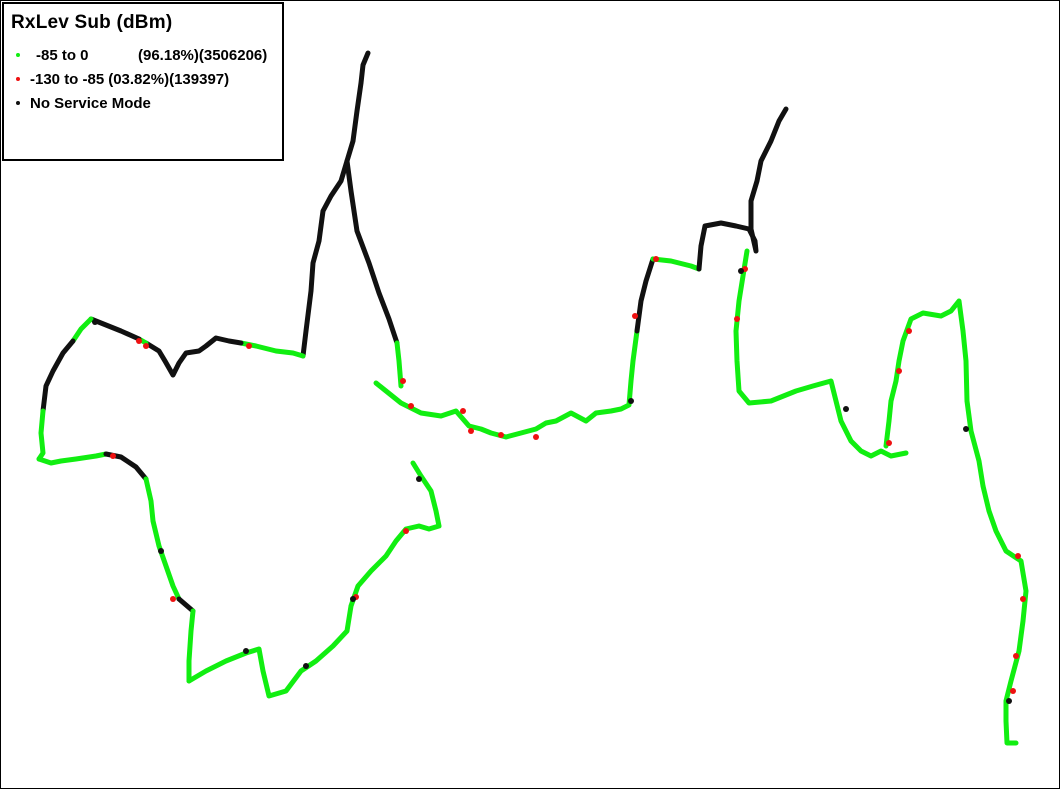 This screenshot has height=789, width=1060. Describe the element at coordinates (18, 55) in the screenshot. I see `green-dot-icon` at that location.